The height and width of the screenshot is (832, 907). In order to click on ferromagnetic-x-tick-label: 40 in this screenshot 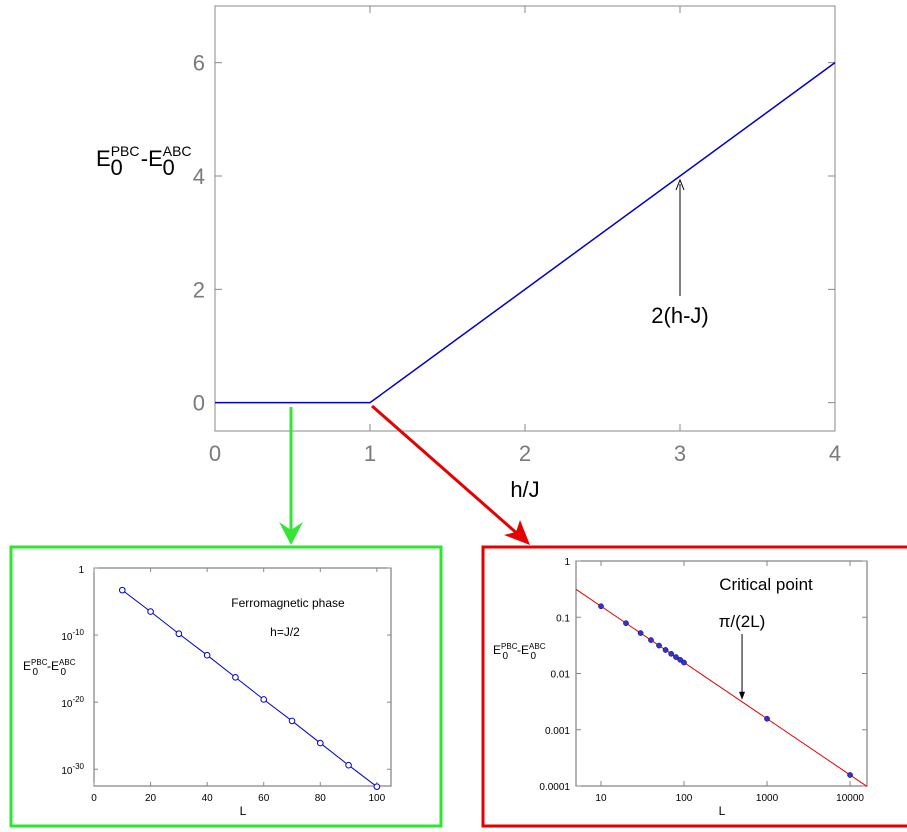, I will do `click(208, 798)`.